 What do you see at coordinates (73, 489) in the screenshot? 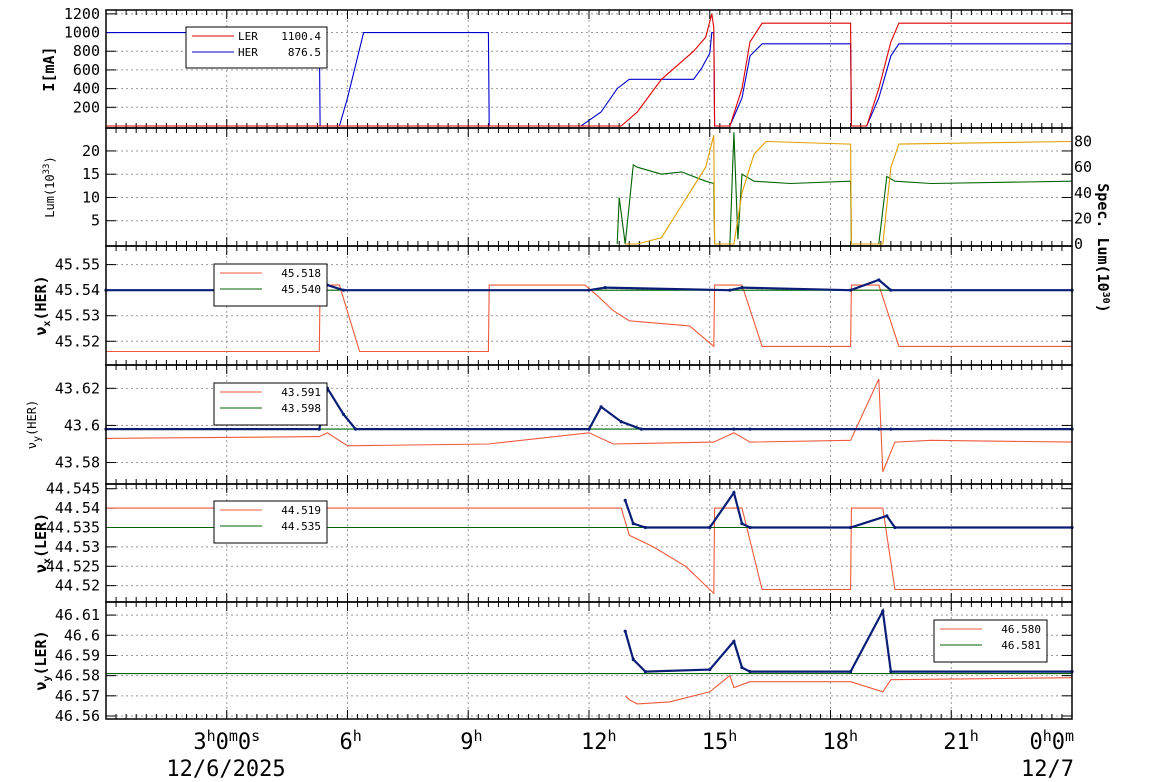
I see `y-tick-label: 44.545` at bounding box center [73, 489].